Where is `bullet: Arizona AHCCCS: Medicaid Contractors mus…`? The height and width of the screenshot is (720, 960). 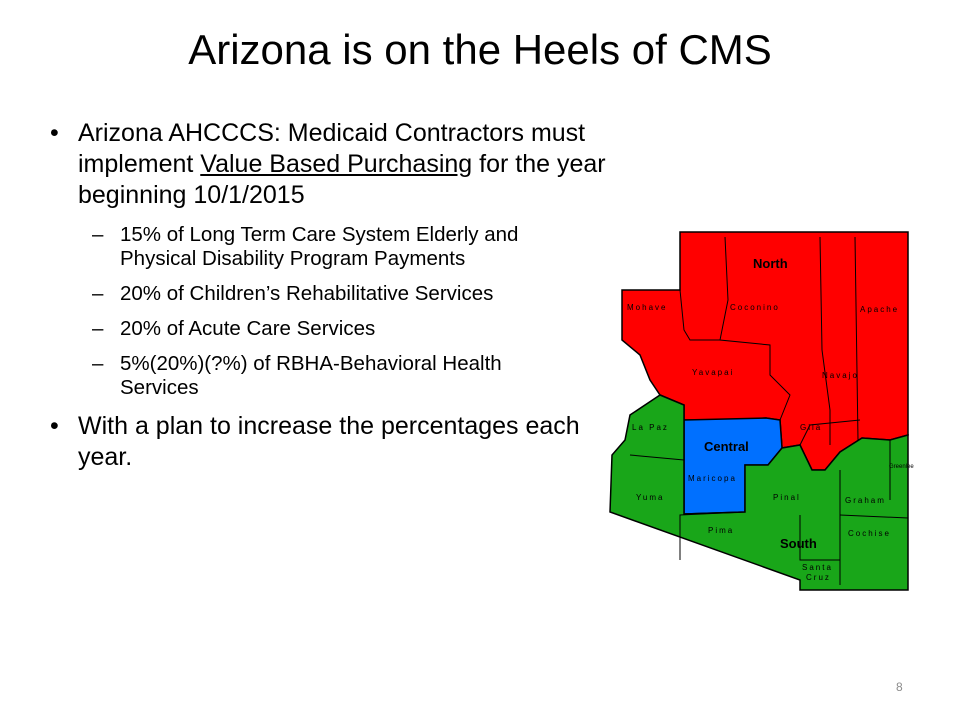 bullet: Arizona AHCCCS: Medicaid Contractors mus… is located at coordinates (330, 164).